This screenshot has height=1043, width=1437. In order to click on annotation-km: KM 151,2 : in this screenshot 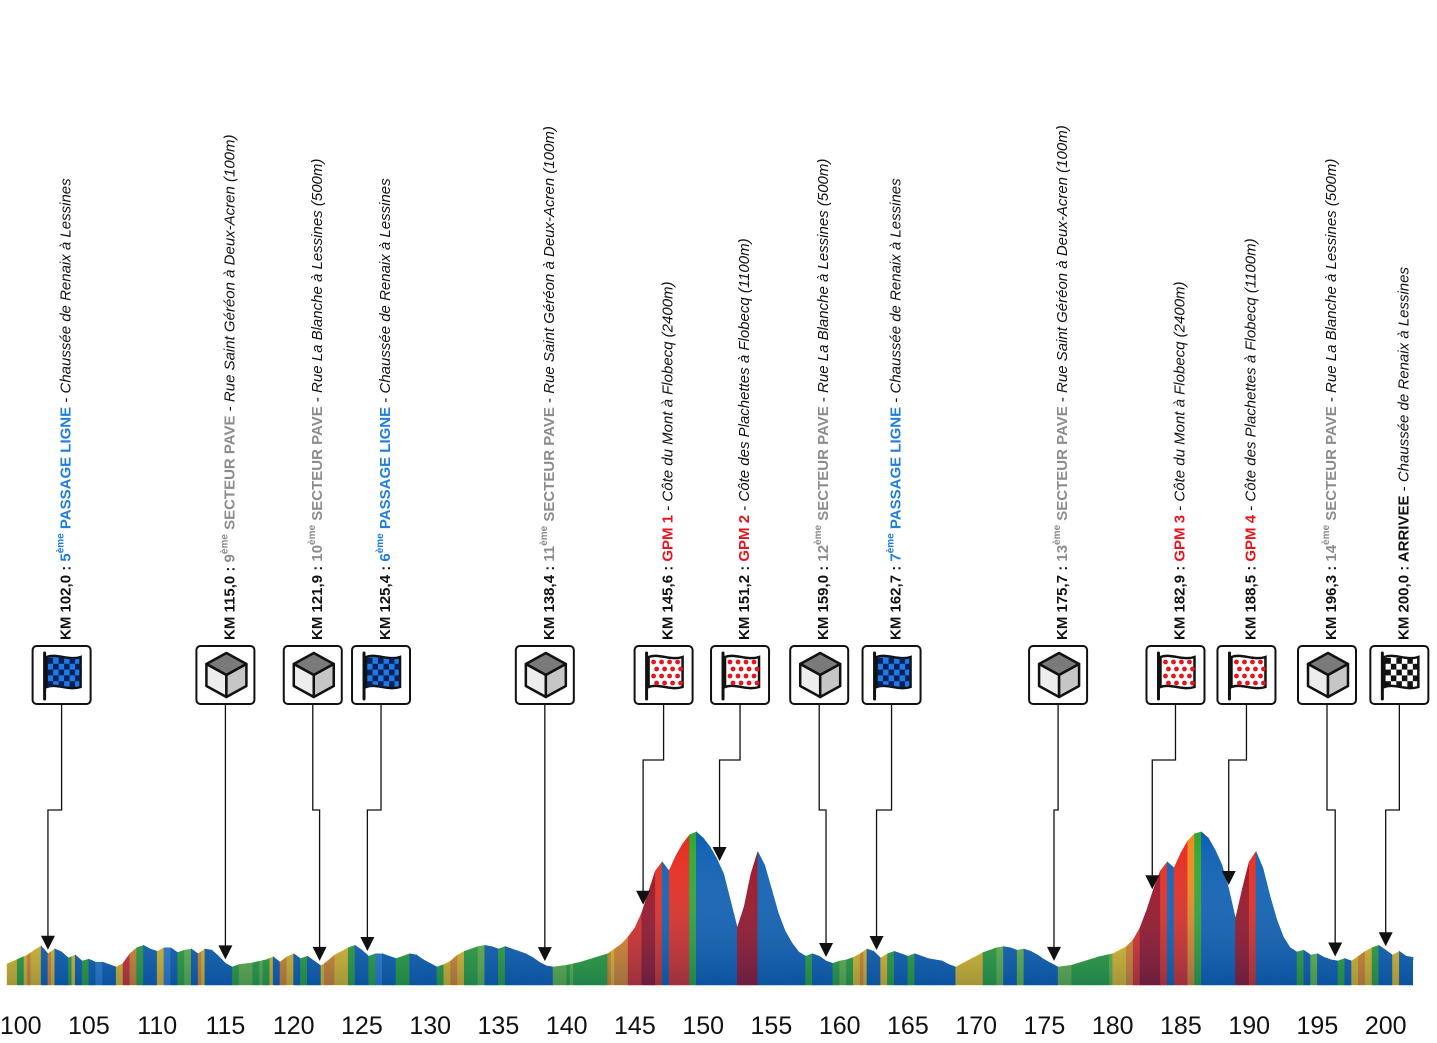, I will do `click(744, 601)`.